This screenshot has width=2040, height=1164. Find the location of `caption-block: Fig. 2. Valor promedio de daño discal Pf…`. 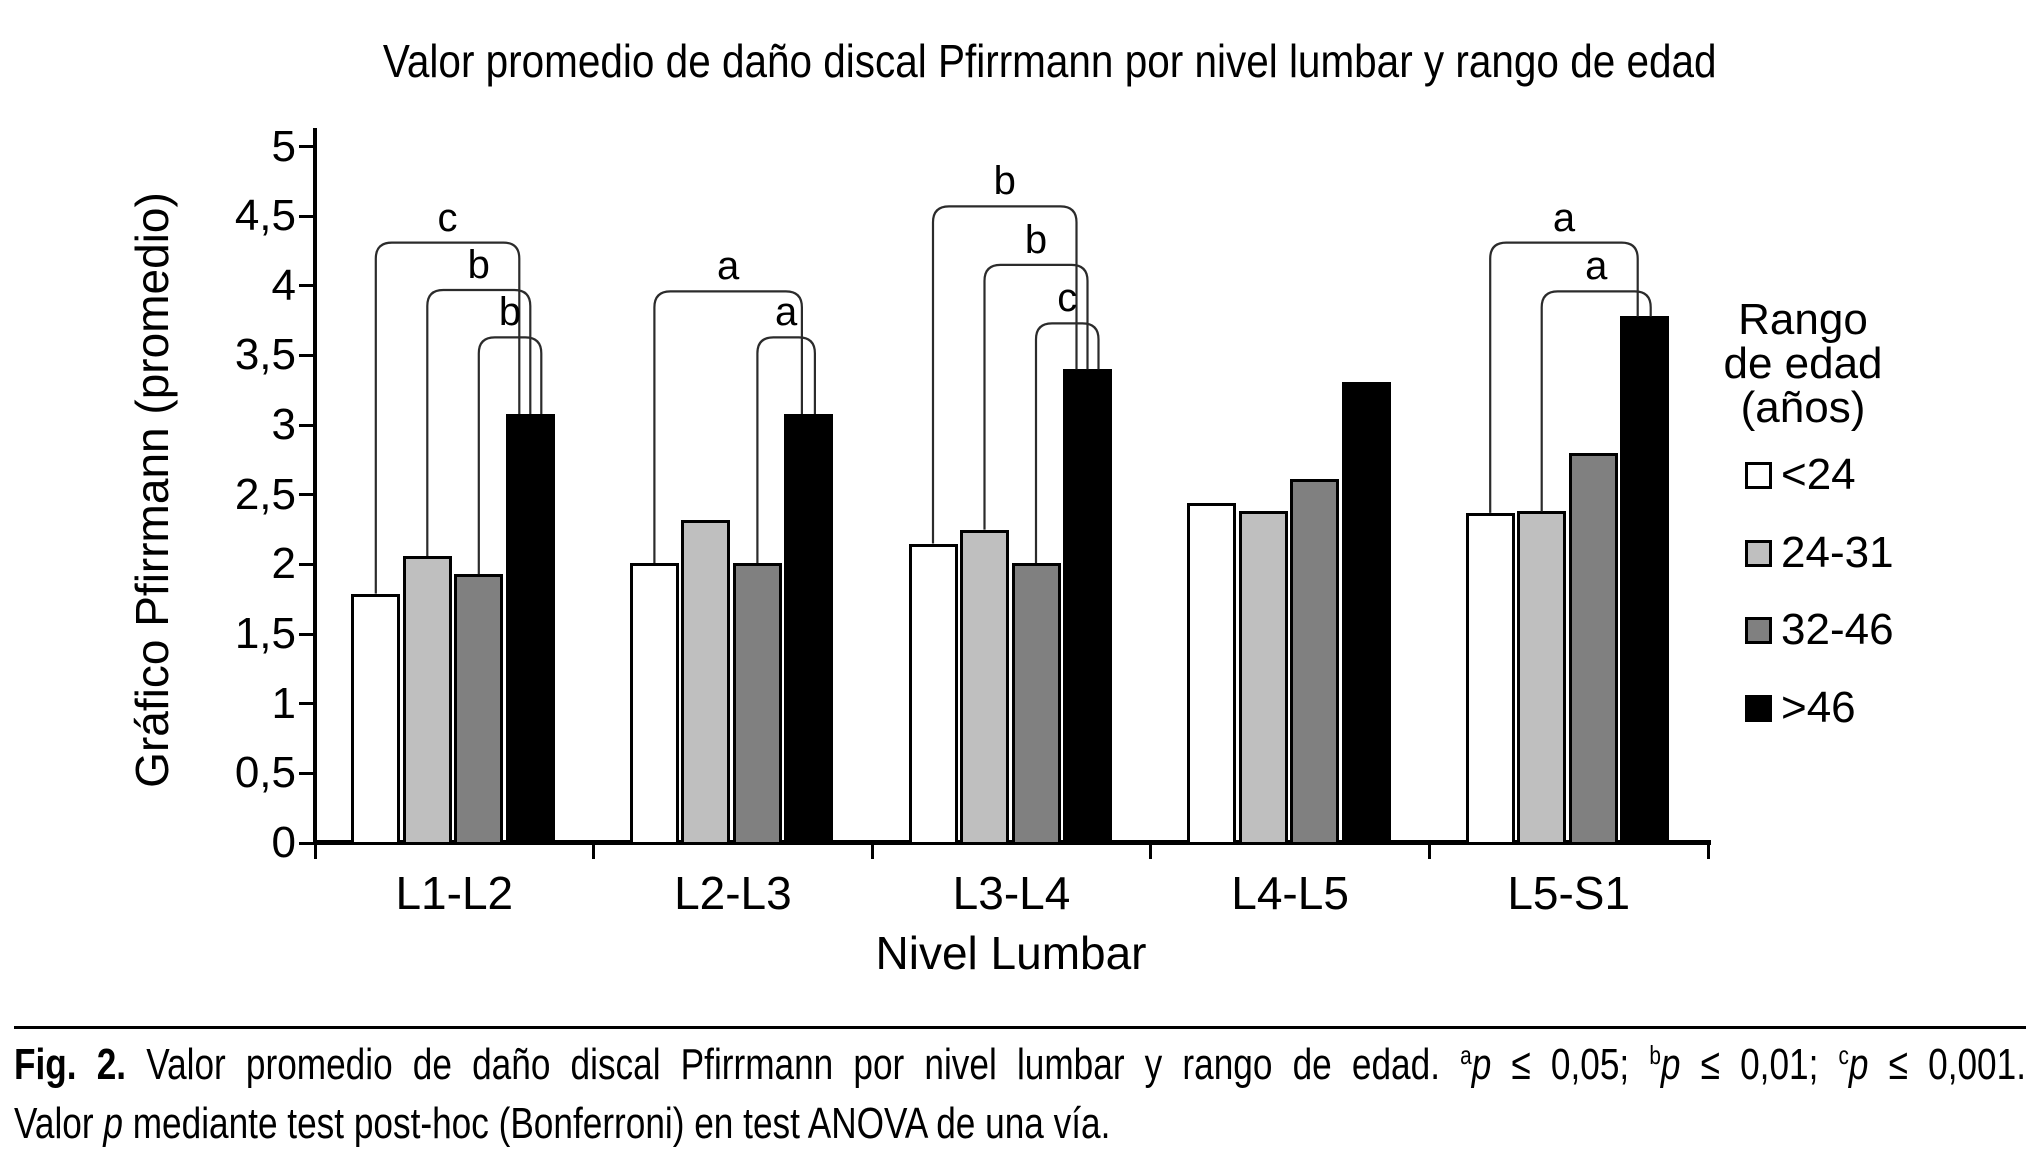

caption-block: Fig. 2. Valor promedio de daño discal Pf… is located at coordinates (1020, 1094).